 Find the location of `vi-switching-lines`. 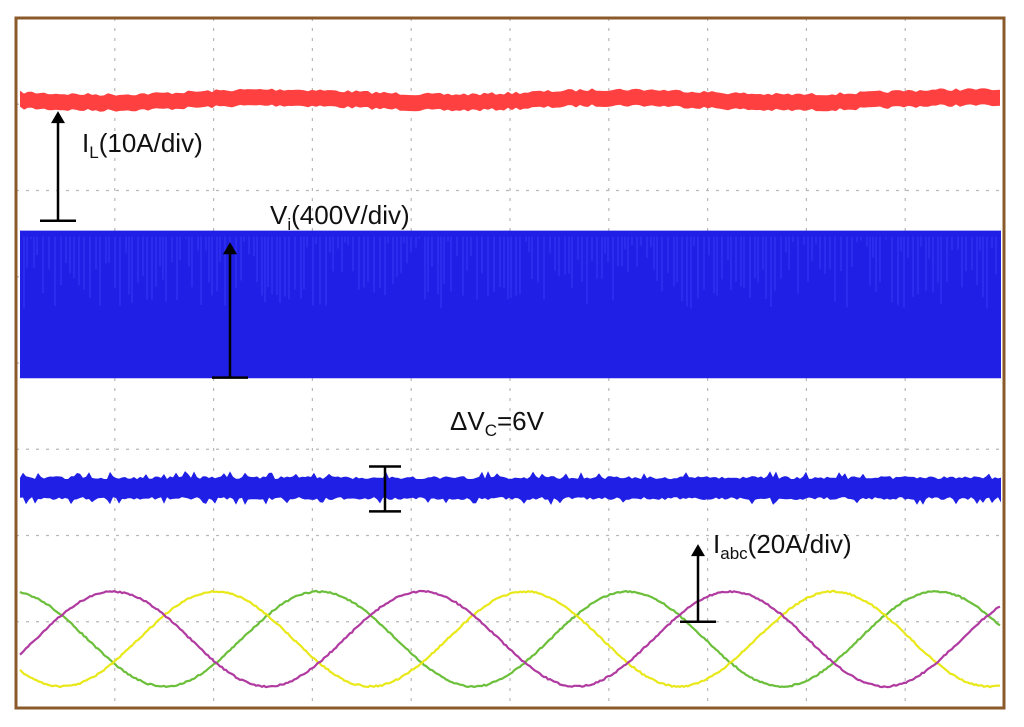

vi-switching-lines is located at coordinates (510, 272).